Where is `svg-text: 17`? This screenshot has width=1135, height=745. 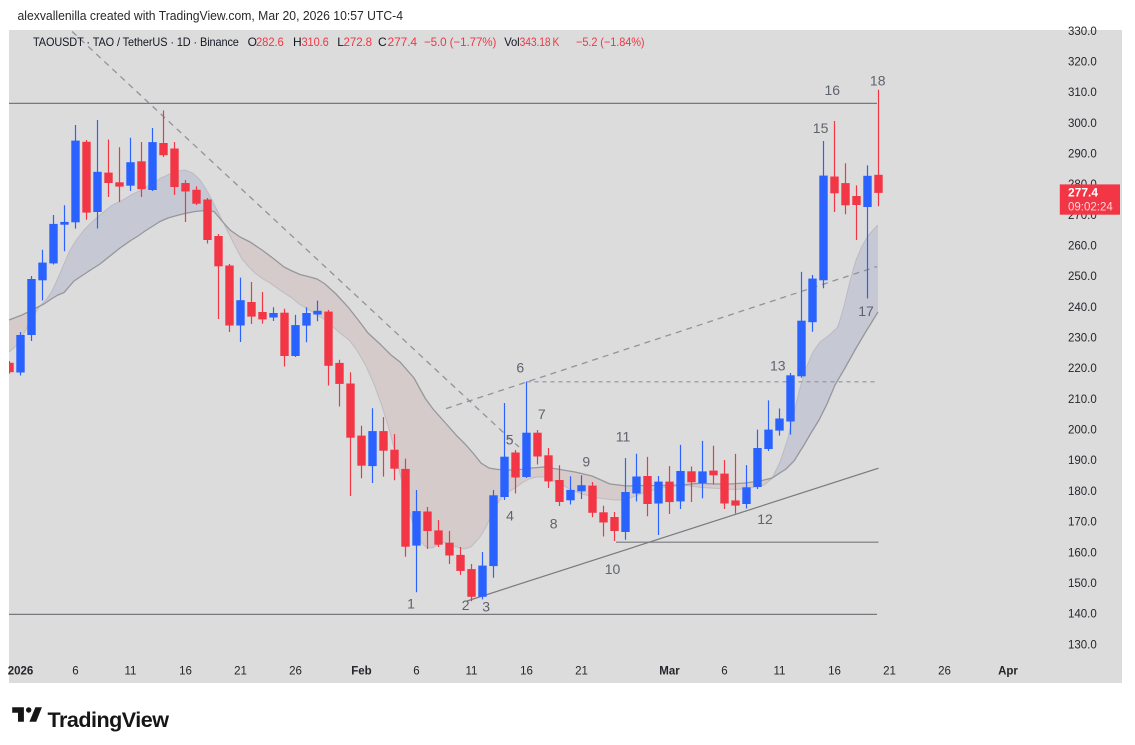 svg-text: 17 is located at coordinates (866, 311).